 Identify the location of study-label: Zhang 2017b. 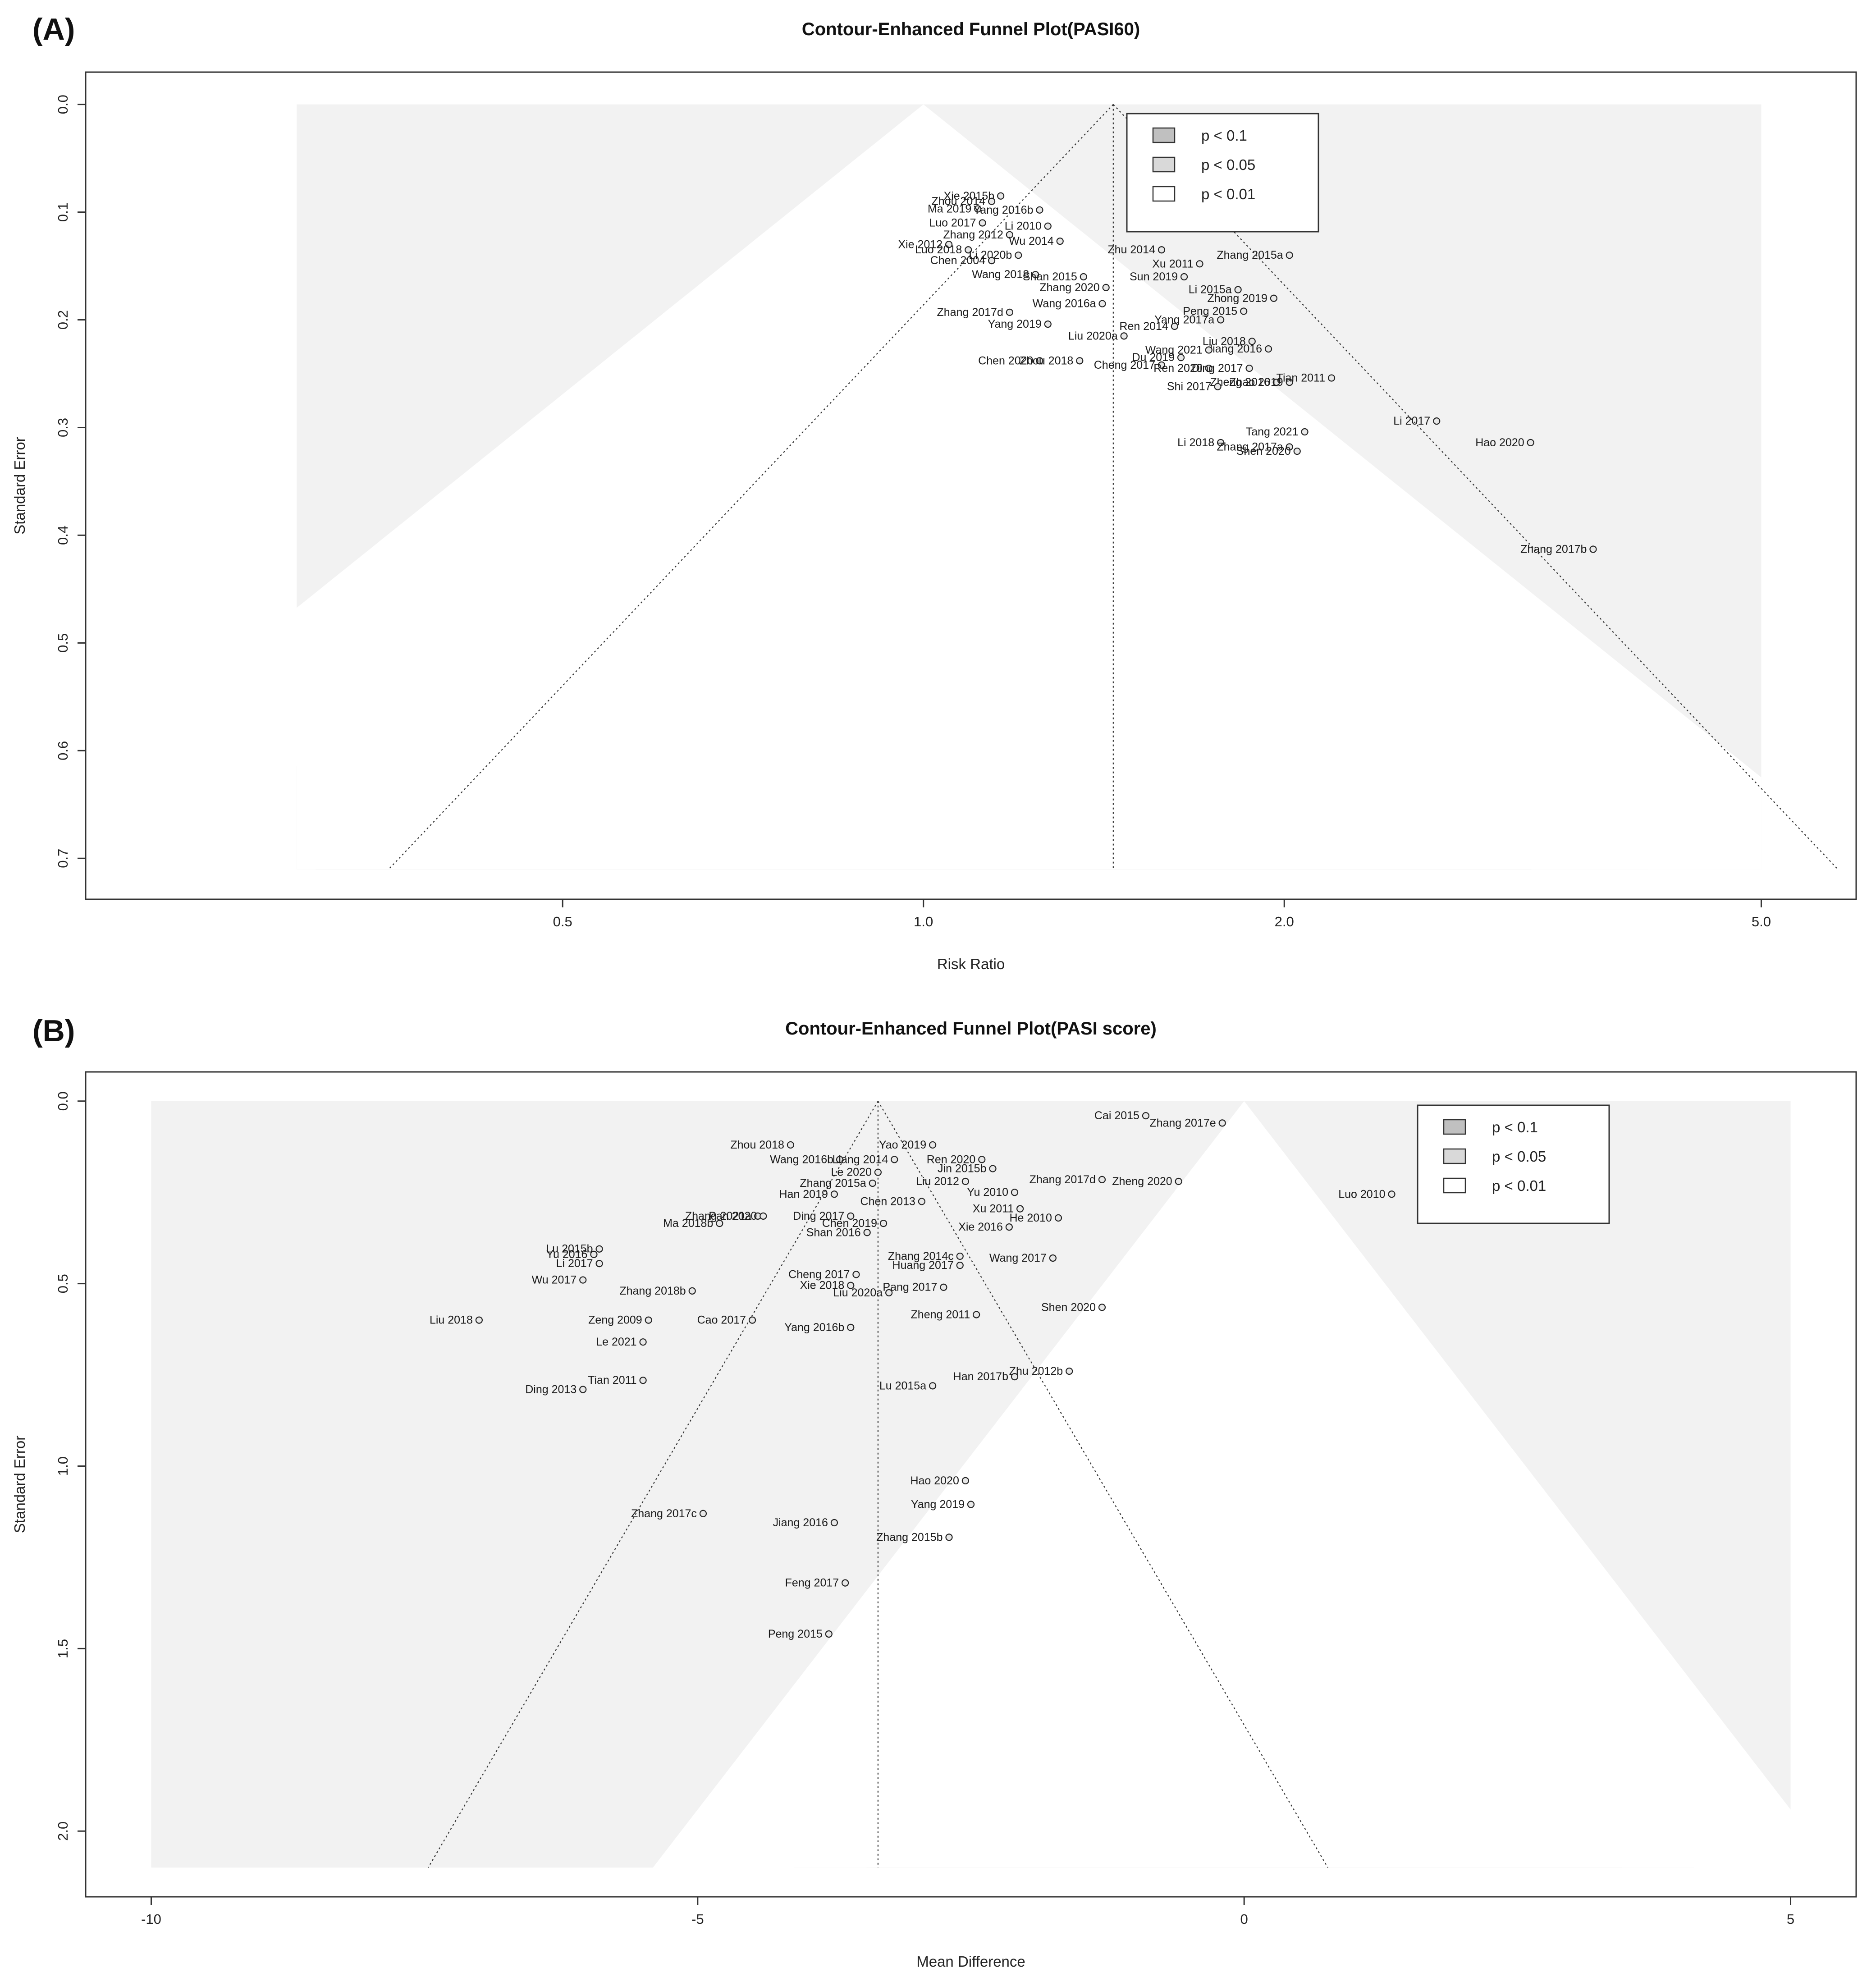
(1553, 549).